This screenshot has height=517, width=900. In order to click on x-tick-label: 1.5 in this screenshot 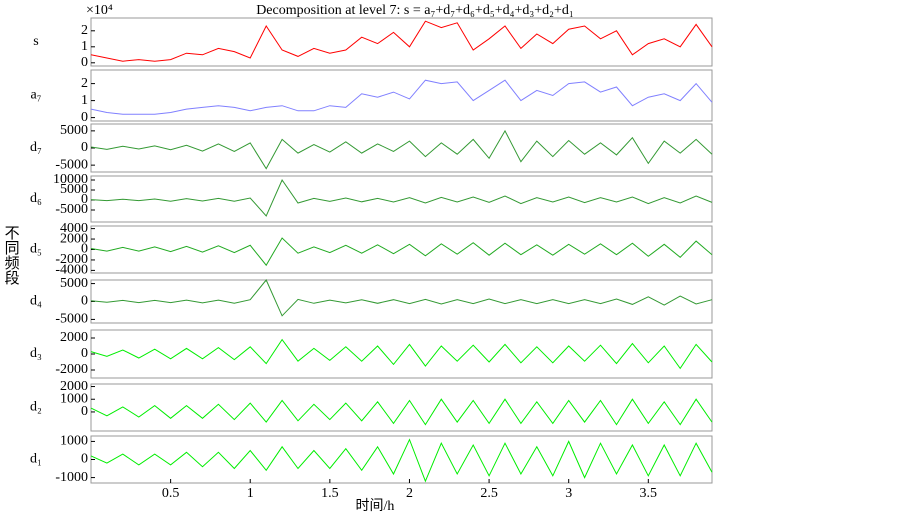, I will do `click(330, 493)`.